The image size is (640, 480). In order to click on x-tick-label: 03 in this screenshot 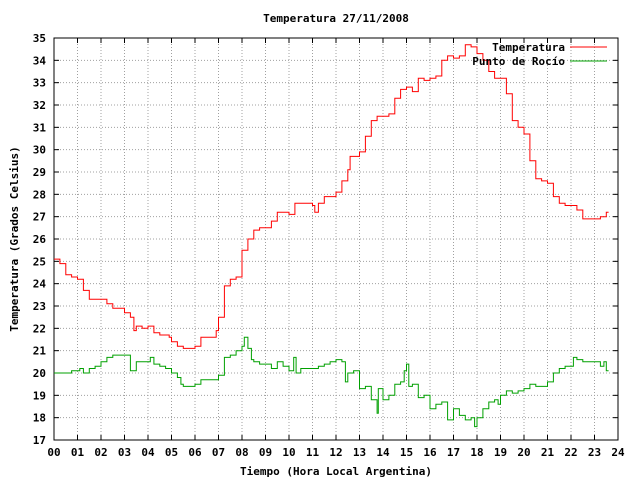, I will do `click(124, 452)`.